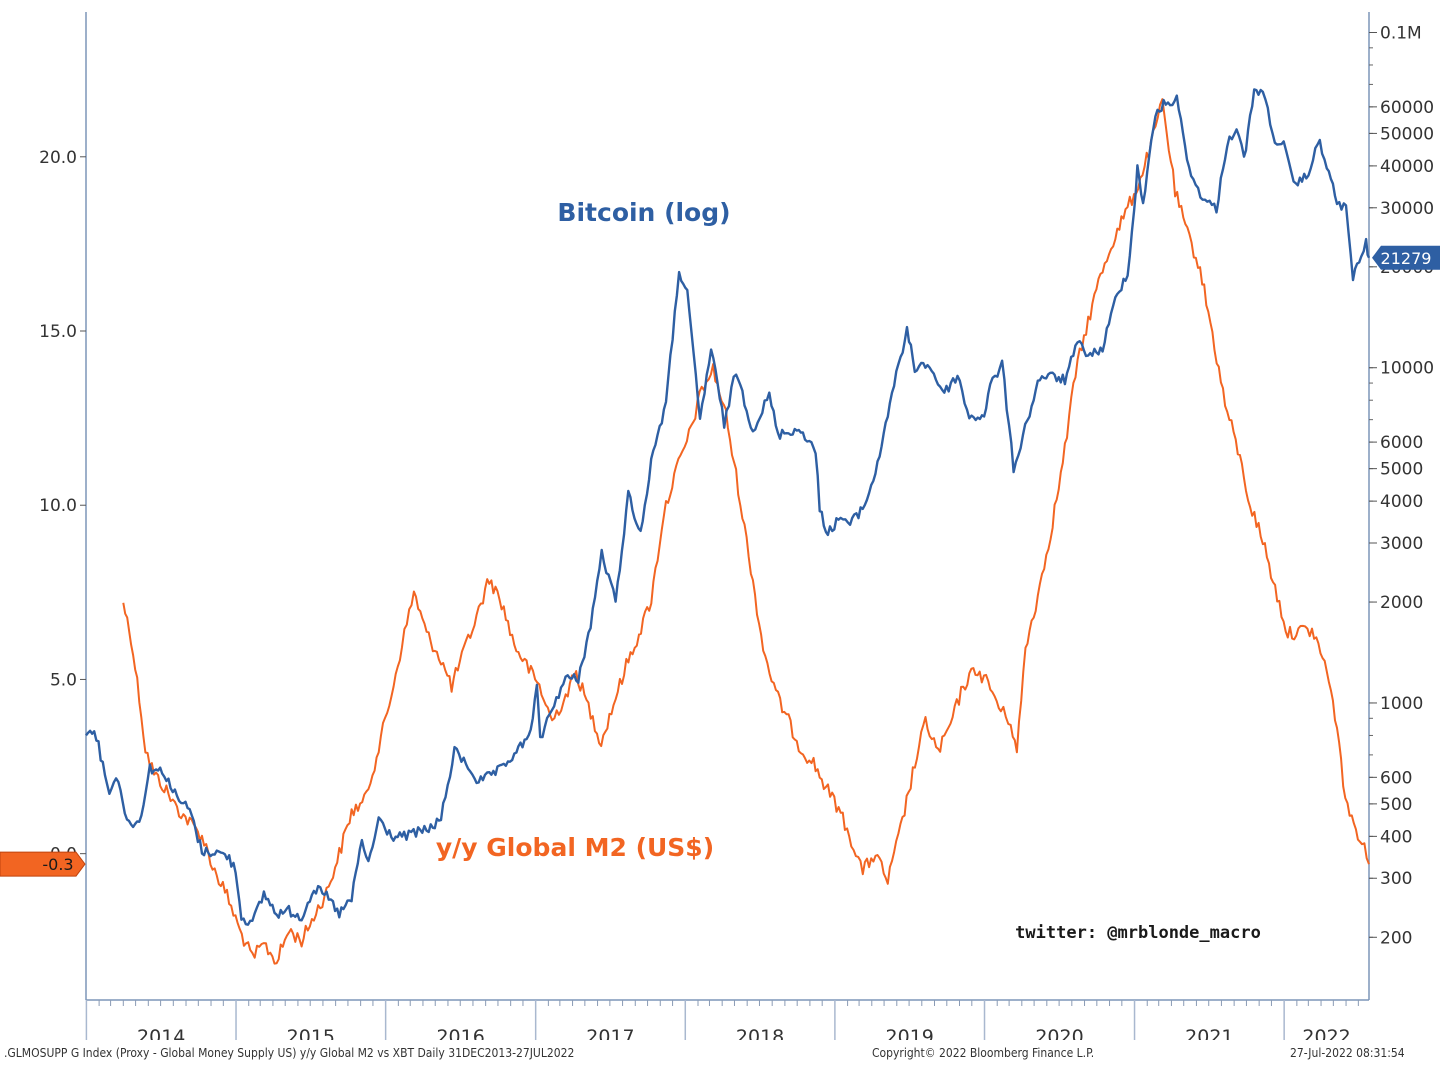 This screenshot has height=1080, width=1440. What do you see at coordinates (1396, 778) in the screenshot?
I see `y-right-tick-label: 600` at bounding box center [1396, 778].